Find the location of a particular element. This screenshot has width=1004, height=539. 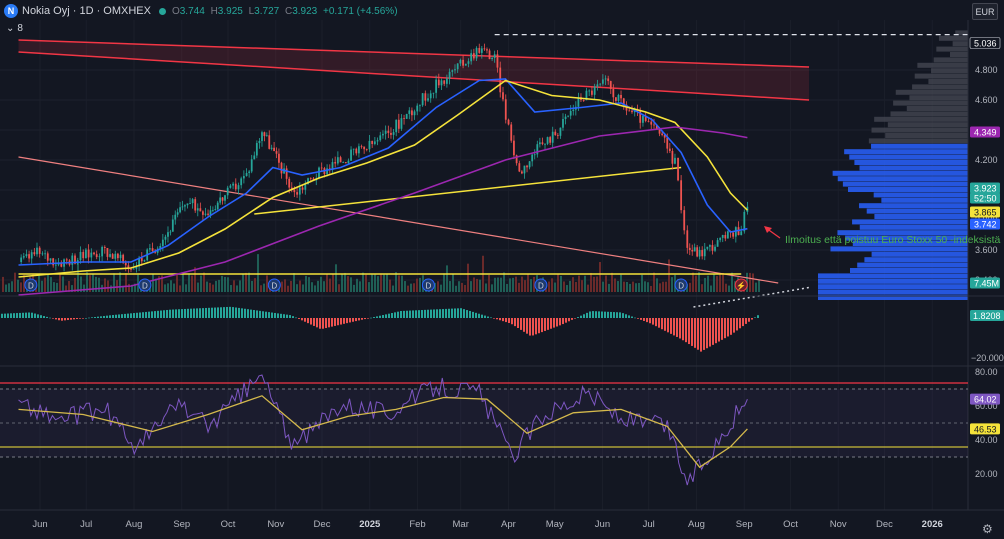

momentum-tick-label: −20.000 is located at coordinates (987, 358).